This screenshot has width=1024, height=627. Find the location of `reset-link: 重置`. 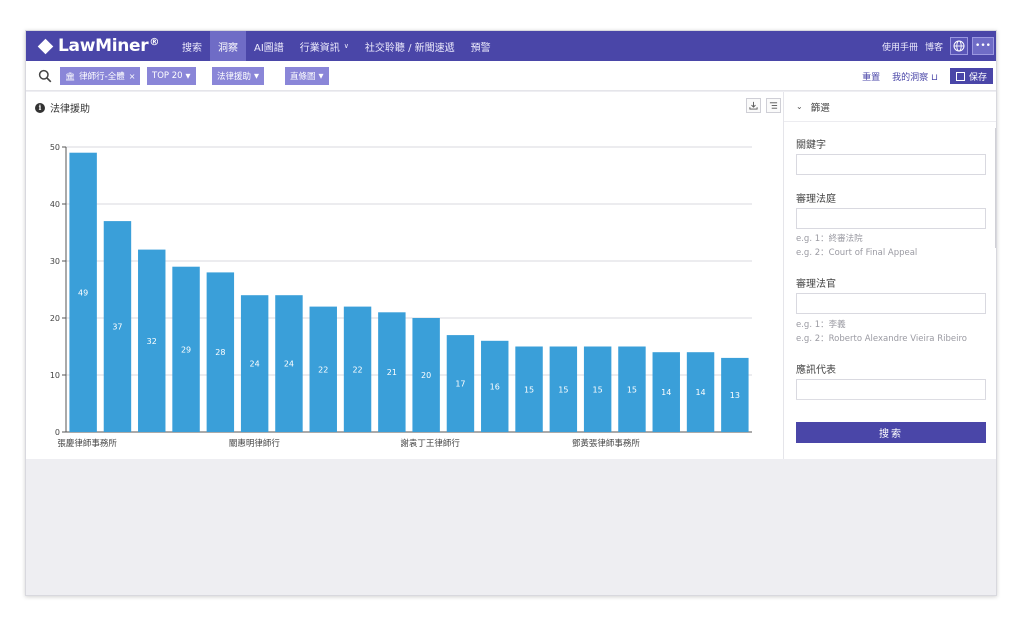

reset-link: 重置 is located at coordinates (871, 77).